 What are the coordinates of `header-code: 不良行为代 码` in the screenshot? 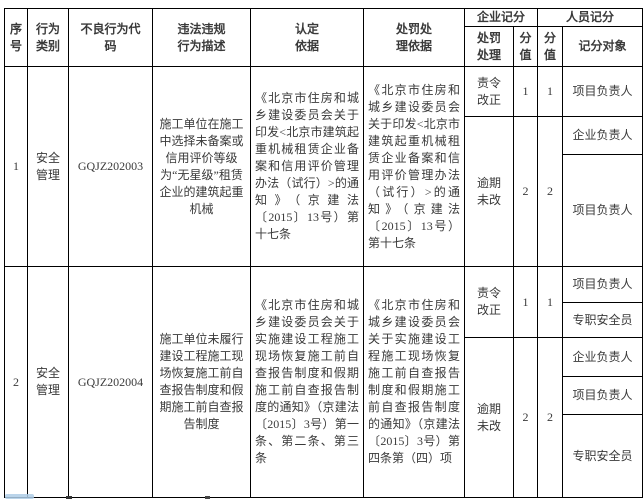 It's located at (110, 37).